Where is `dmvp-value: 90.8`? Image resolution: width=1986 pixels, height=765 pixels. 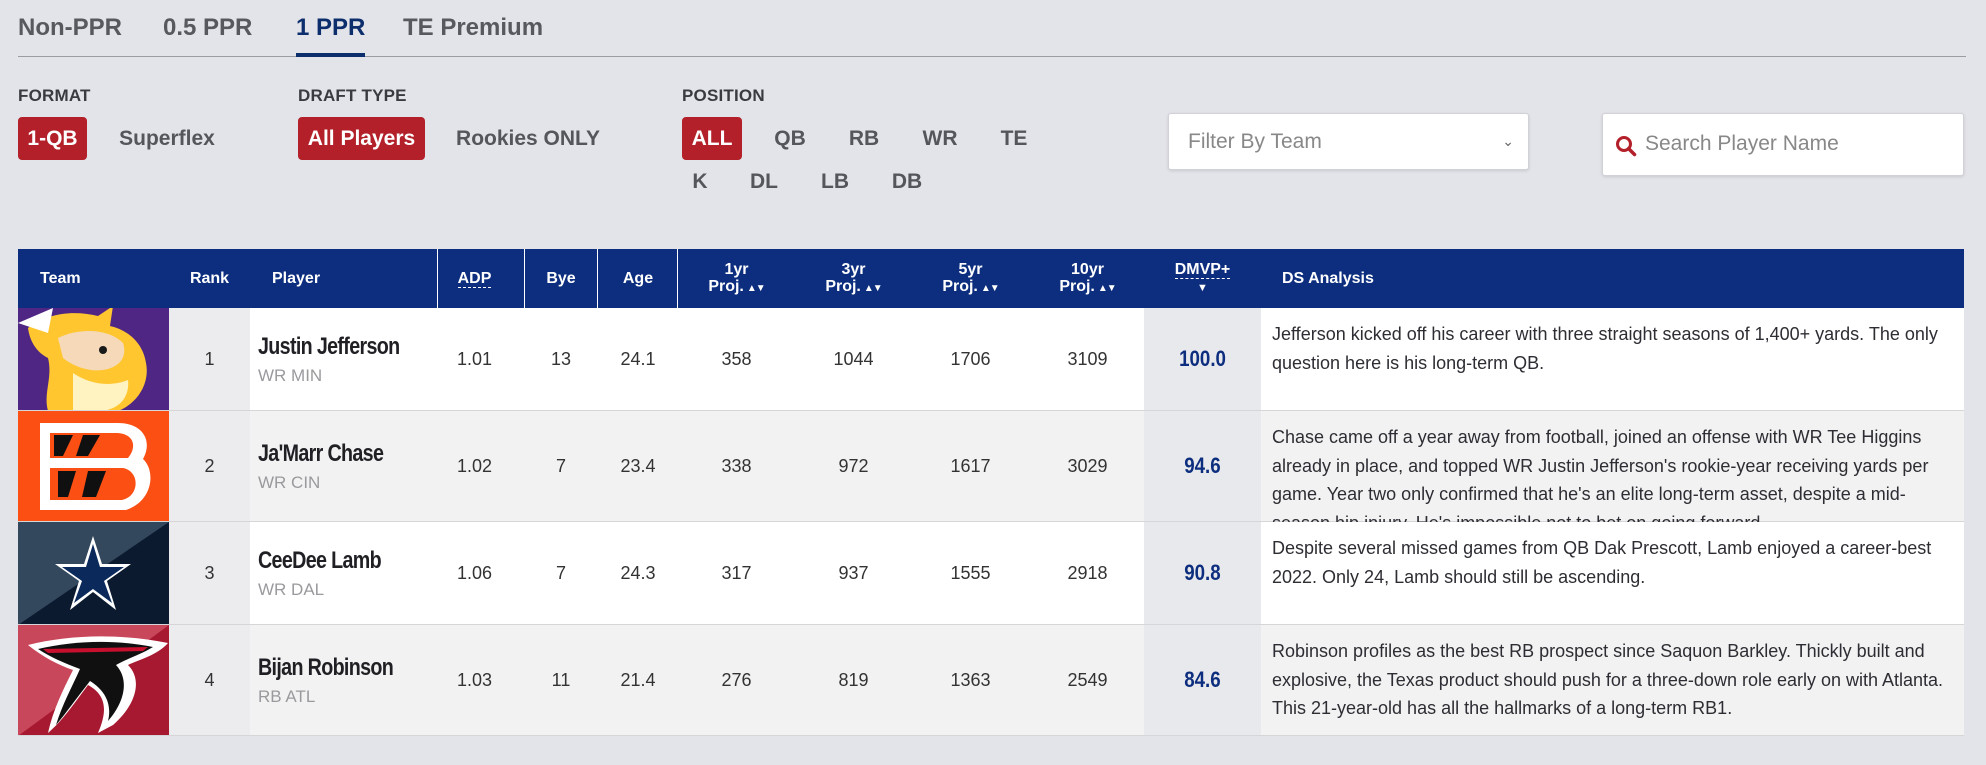 dmvp-value: 90.8 is located at coordinates (1202, 572).